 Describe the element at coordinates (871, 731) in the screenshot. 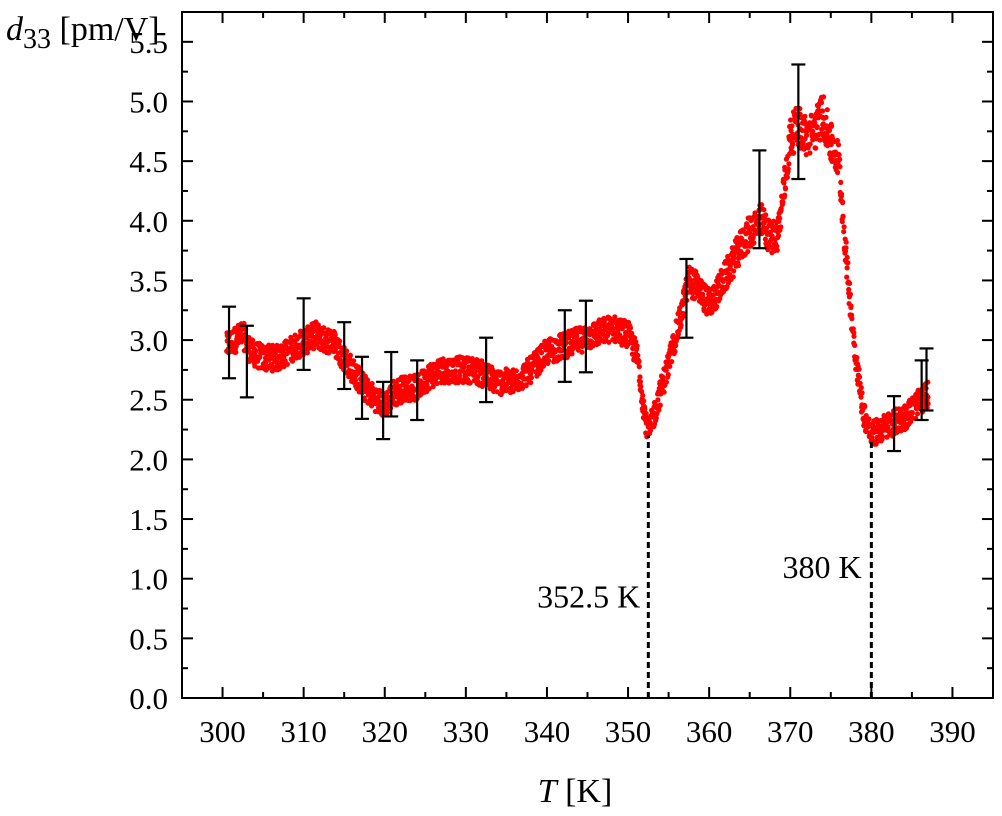

I see `x-tick-label: 380` at that location.